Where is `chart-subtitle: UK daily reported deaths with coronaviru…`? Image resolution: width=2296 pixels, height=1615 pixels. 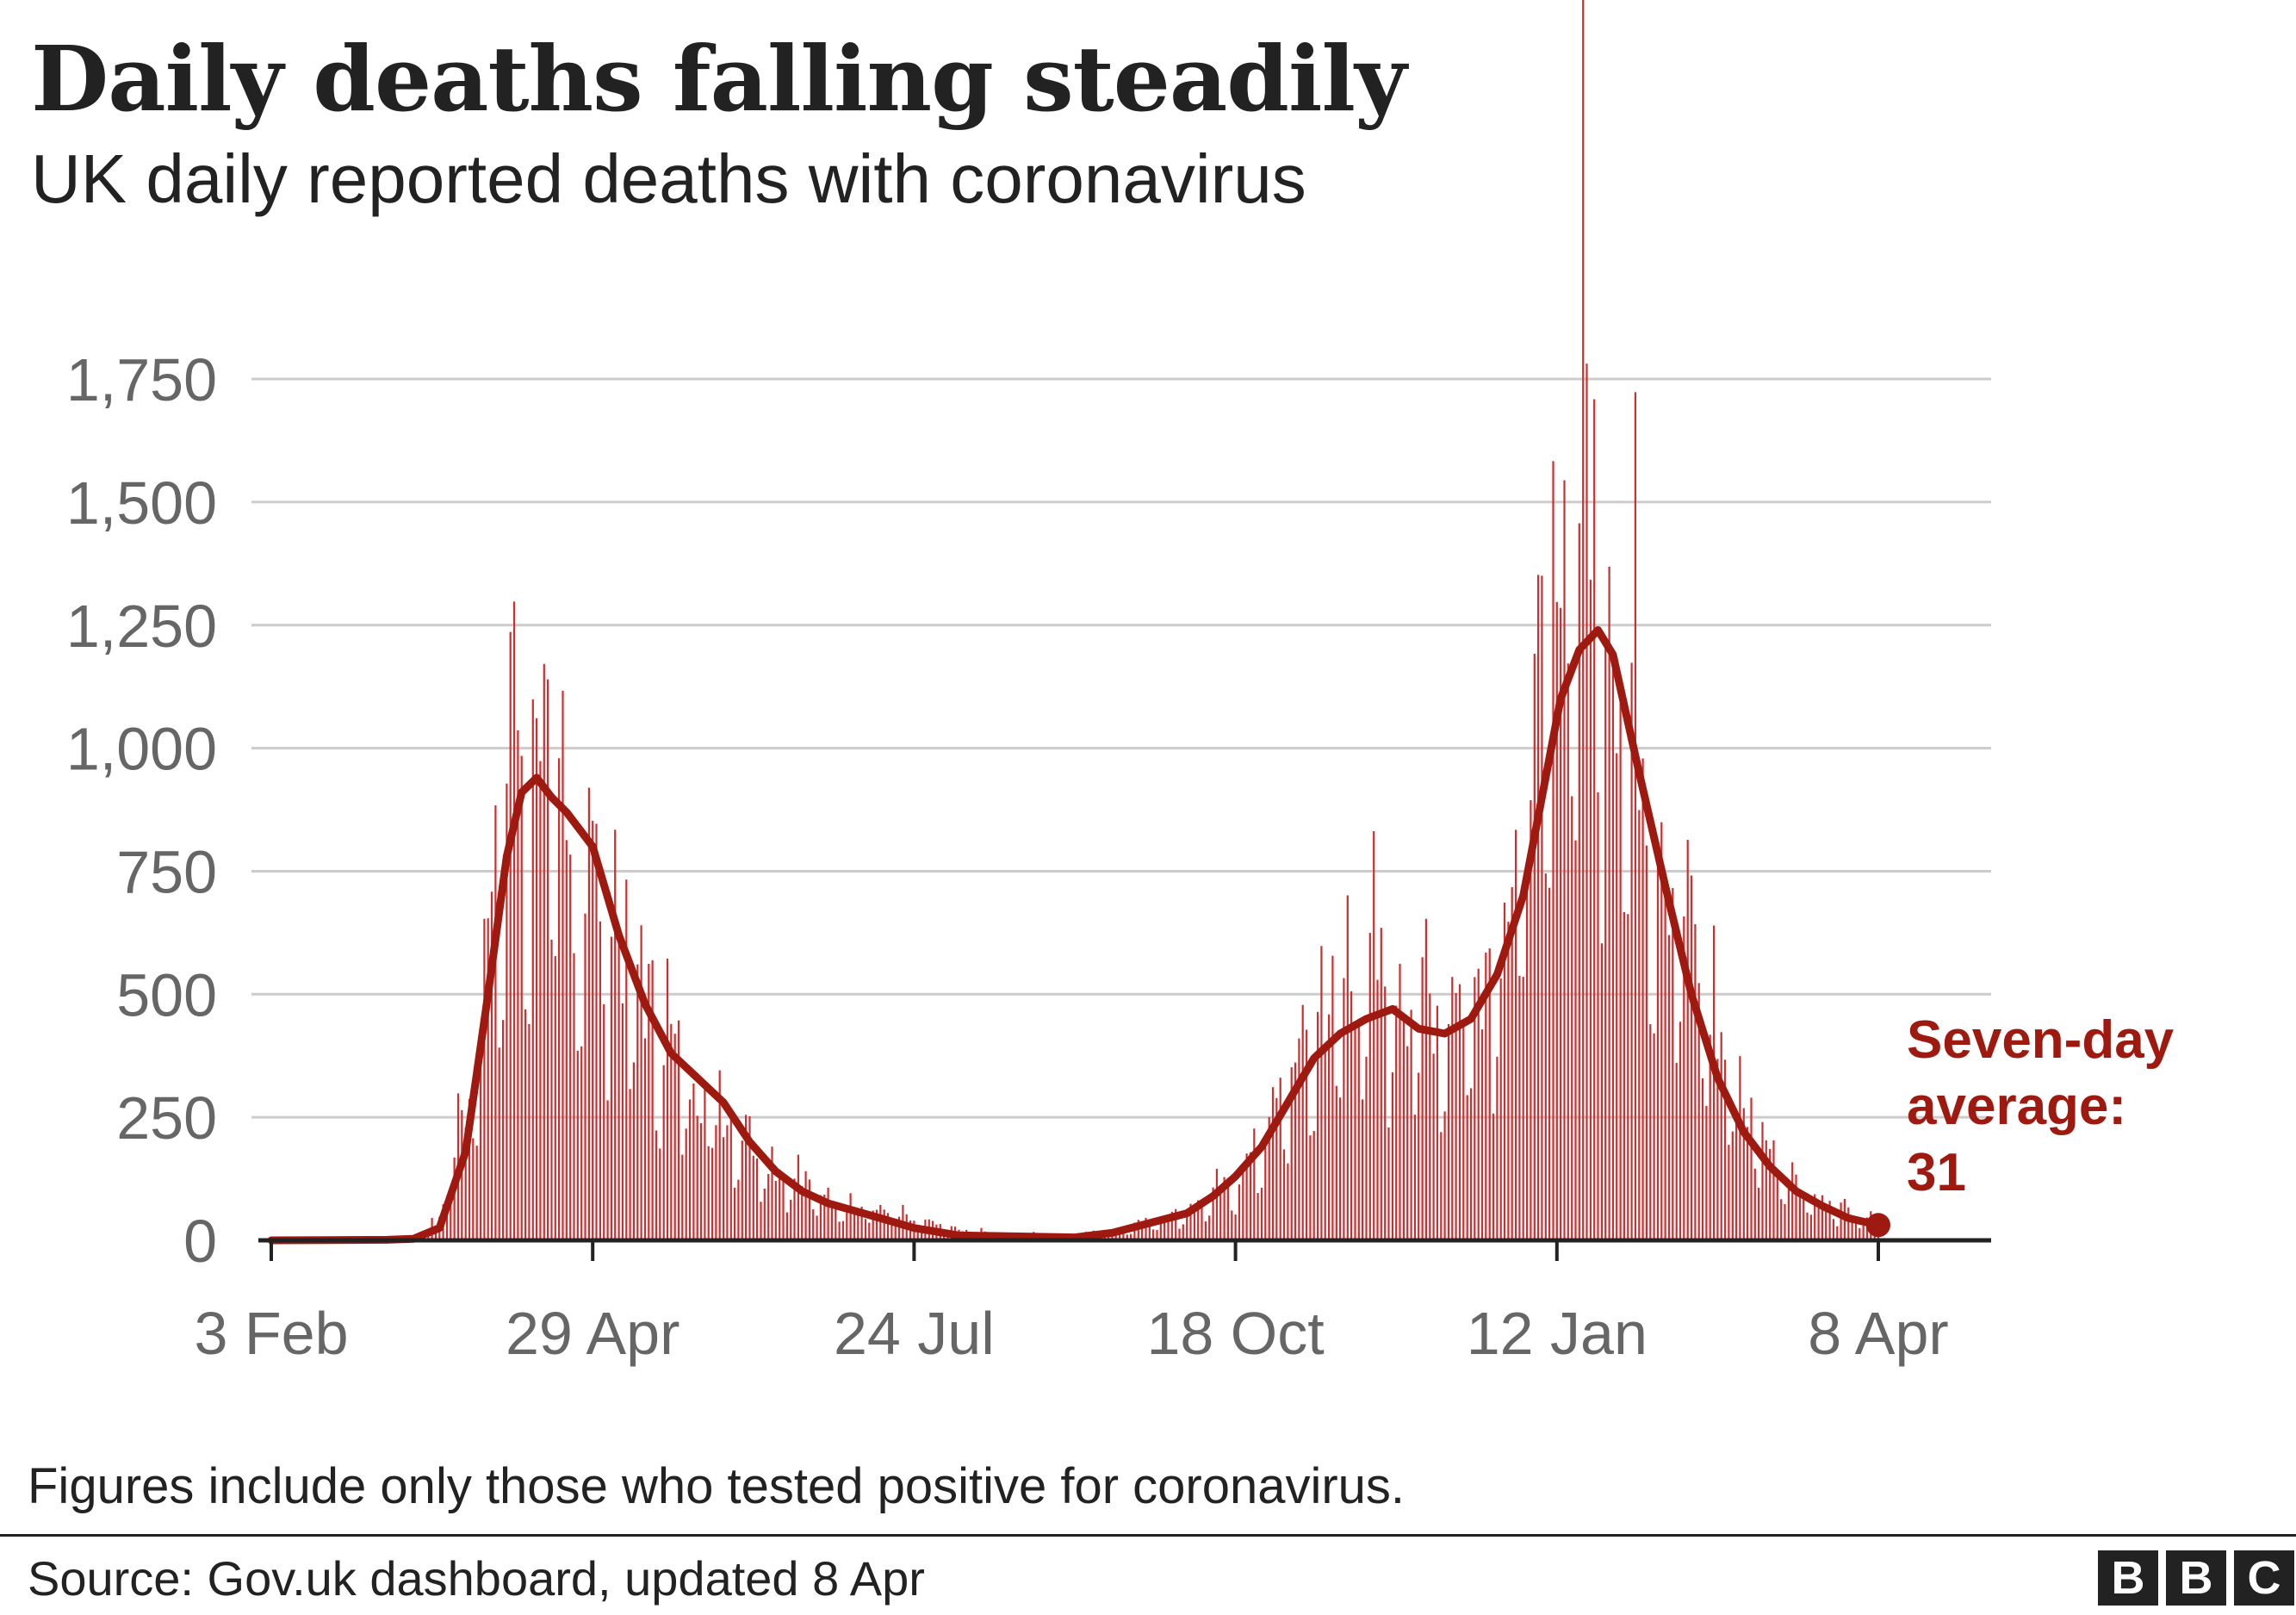 chart-subtitle: UK daily reported deaths with coronaviru… is located at coordinates (668, 178).